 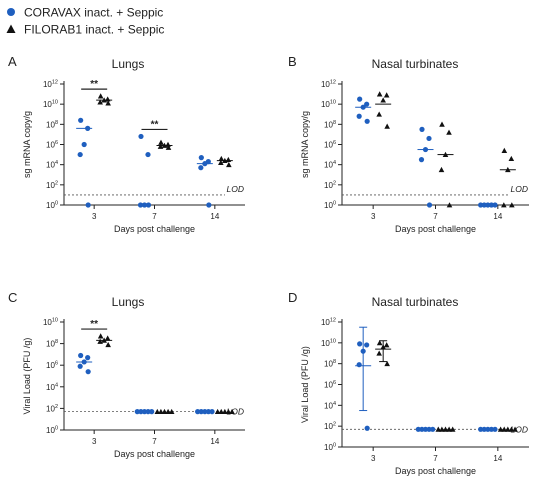 What do you see at coordinates (497, 216) in the screenshot?
I see `x-tick-label: 14` at bounding box center [497, 216].